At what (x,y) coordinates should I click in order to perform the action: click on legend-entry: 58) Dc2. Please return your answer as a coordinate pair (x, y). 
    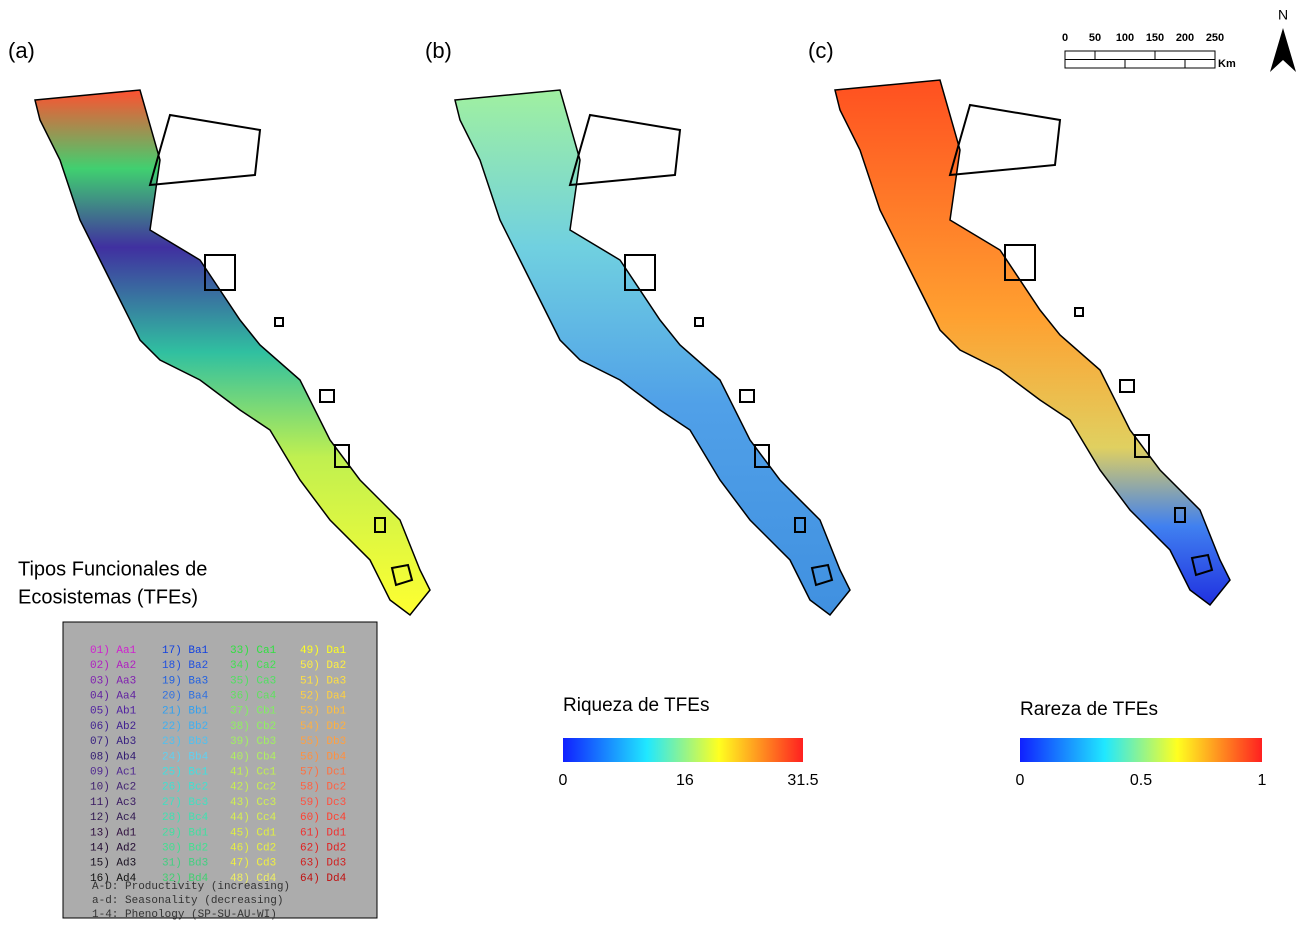
    Looking at the image, I should click on (323, 788).